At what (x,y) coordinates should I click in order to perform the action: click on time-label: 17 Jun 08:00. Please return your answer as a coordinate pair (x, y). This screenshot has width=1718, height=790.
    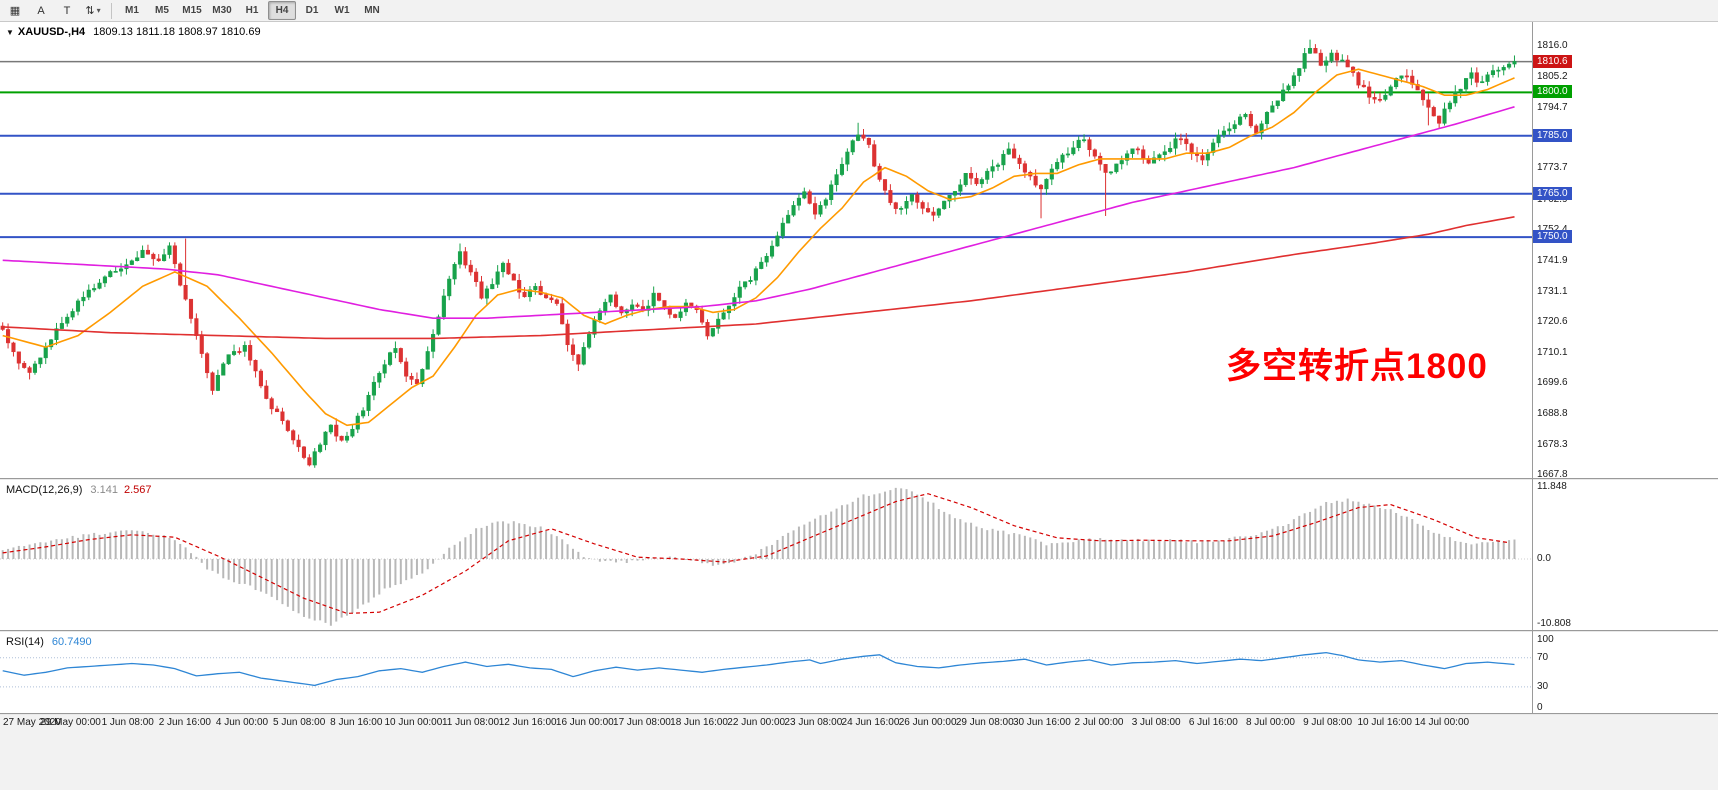
    Looking at the image, I should click on (642, 722).